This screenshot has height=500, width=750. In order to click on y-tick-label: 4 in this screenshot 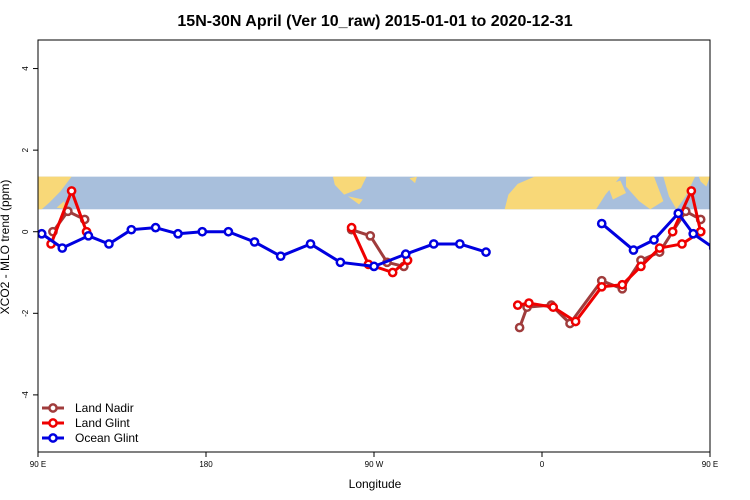, I will do `click(25, 68)`.